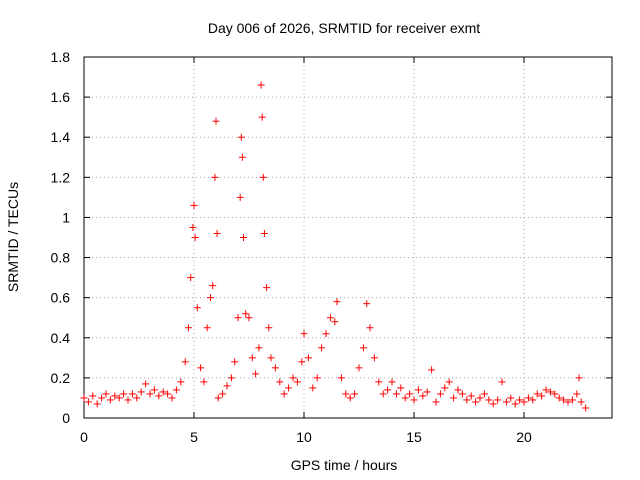 The height and width of the screenshot is (480, 640). I want to click on x-tick-label: 20, so click(524, 437).